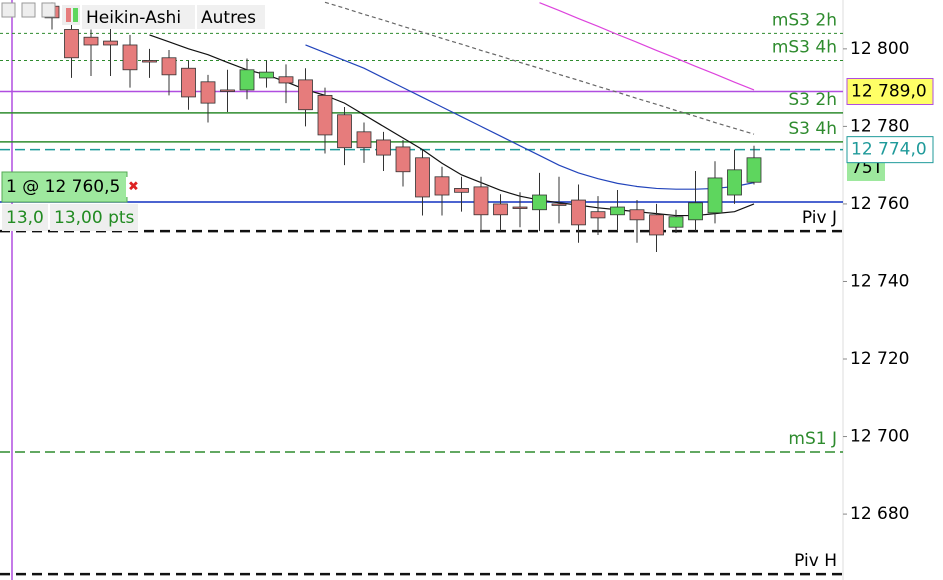 Image resolution: width=943 pixels, height=580 pixels. What do you see at coordinates (804, 20) in the screenshot?
I see `level-label: mS3 2h` at bounding box center [804, 20].